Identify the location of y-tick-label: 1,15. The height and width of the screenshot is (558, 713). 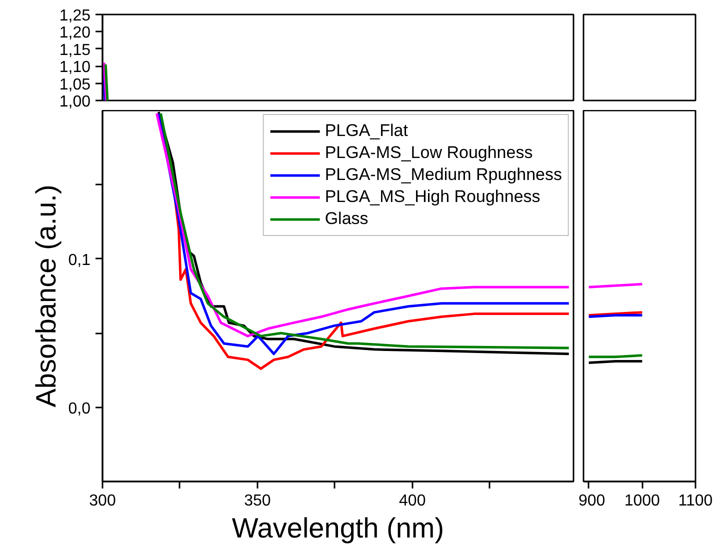
(75, 50).